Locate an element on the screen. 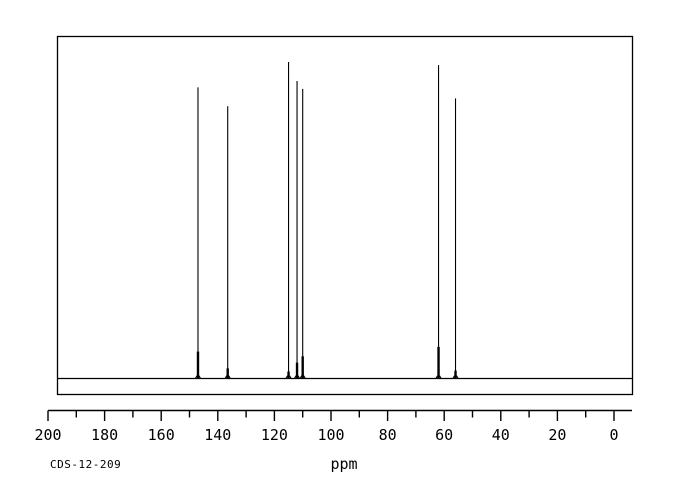 The image size is (680, 500). x-axis-tick-label: 200 is located at coordinates (47, 435).